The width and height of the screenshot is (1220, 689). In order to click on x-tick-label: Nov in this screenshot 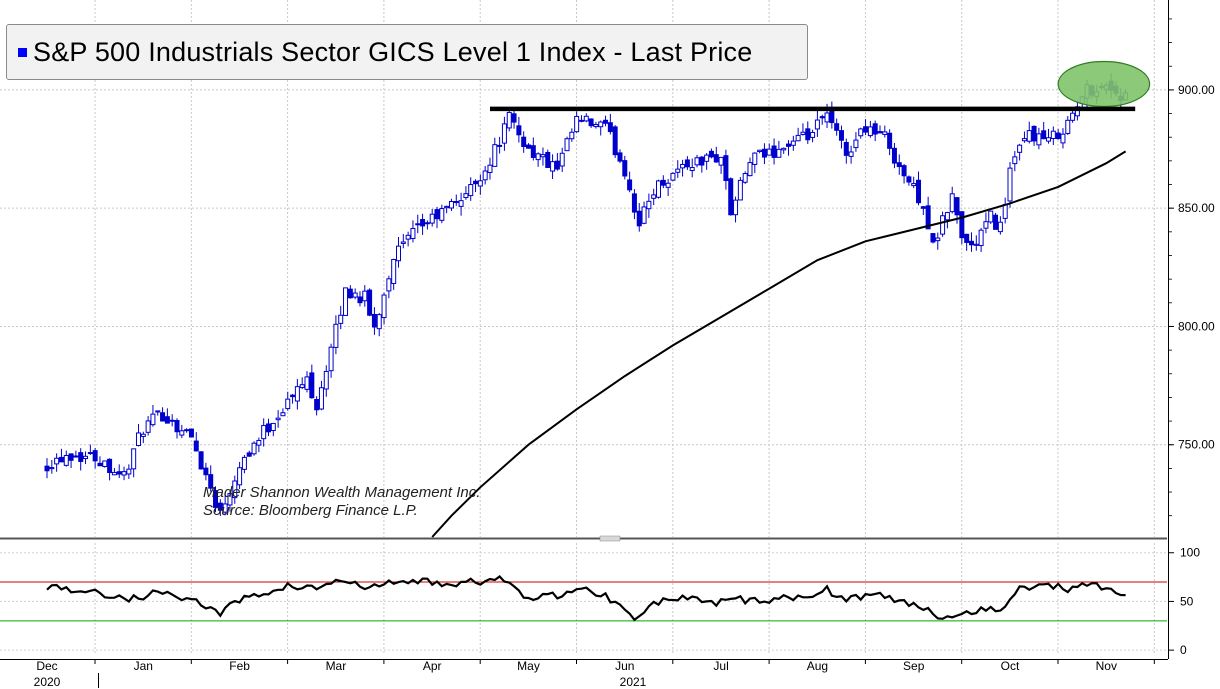, I will do `click(1106, 666)`.